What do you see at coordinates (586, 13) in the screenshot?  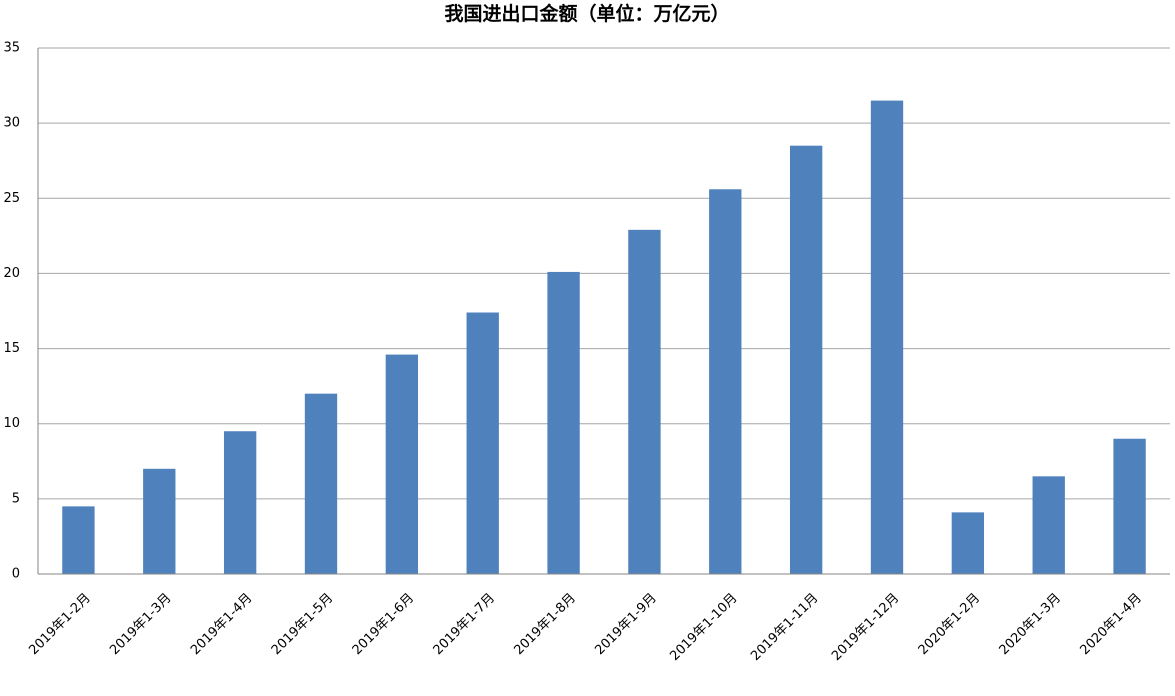 I see `chart-title: 我国进出口金额（单位：万亿元）` at bounding box center [586, 13].